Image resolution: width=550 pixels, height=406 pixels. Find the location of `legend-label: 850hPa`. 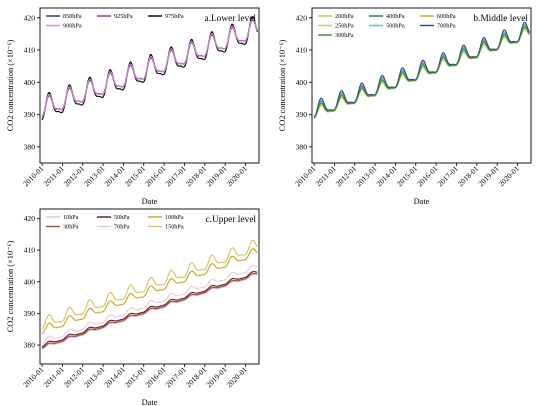

legend-label: 850hPa is located at coordinates (72, 16).